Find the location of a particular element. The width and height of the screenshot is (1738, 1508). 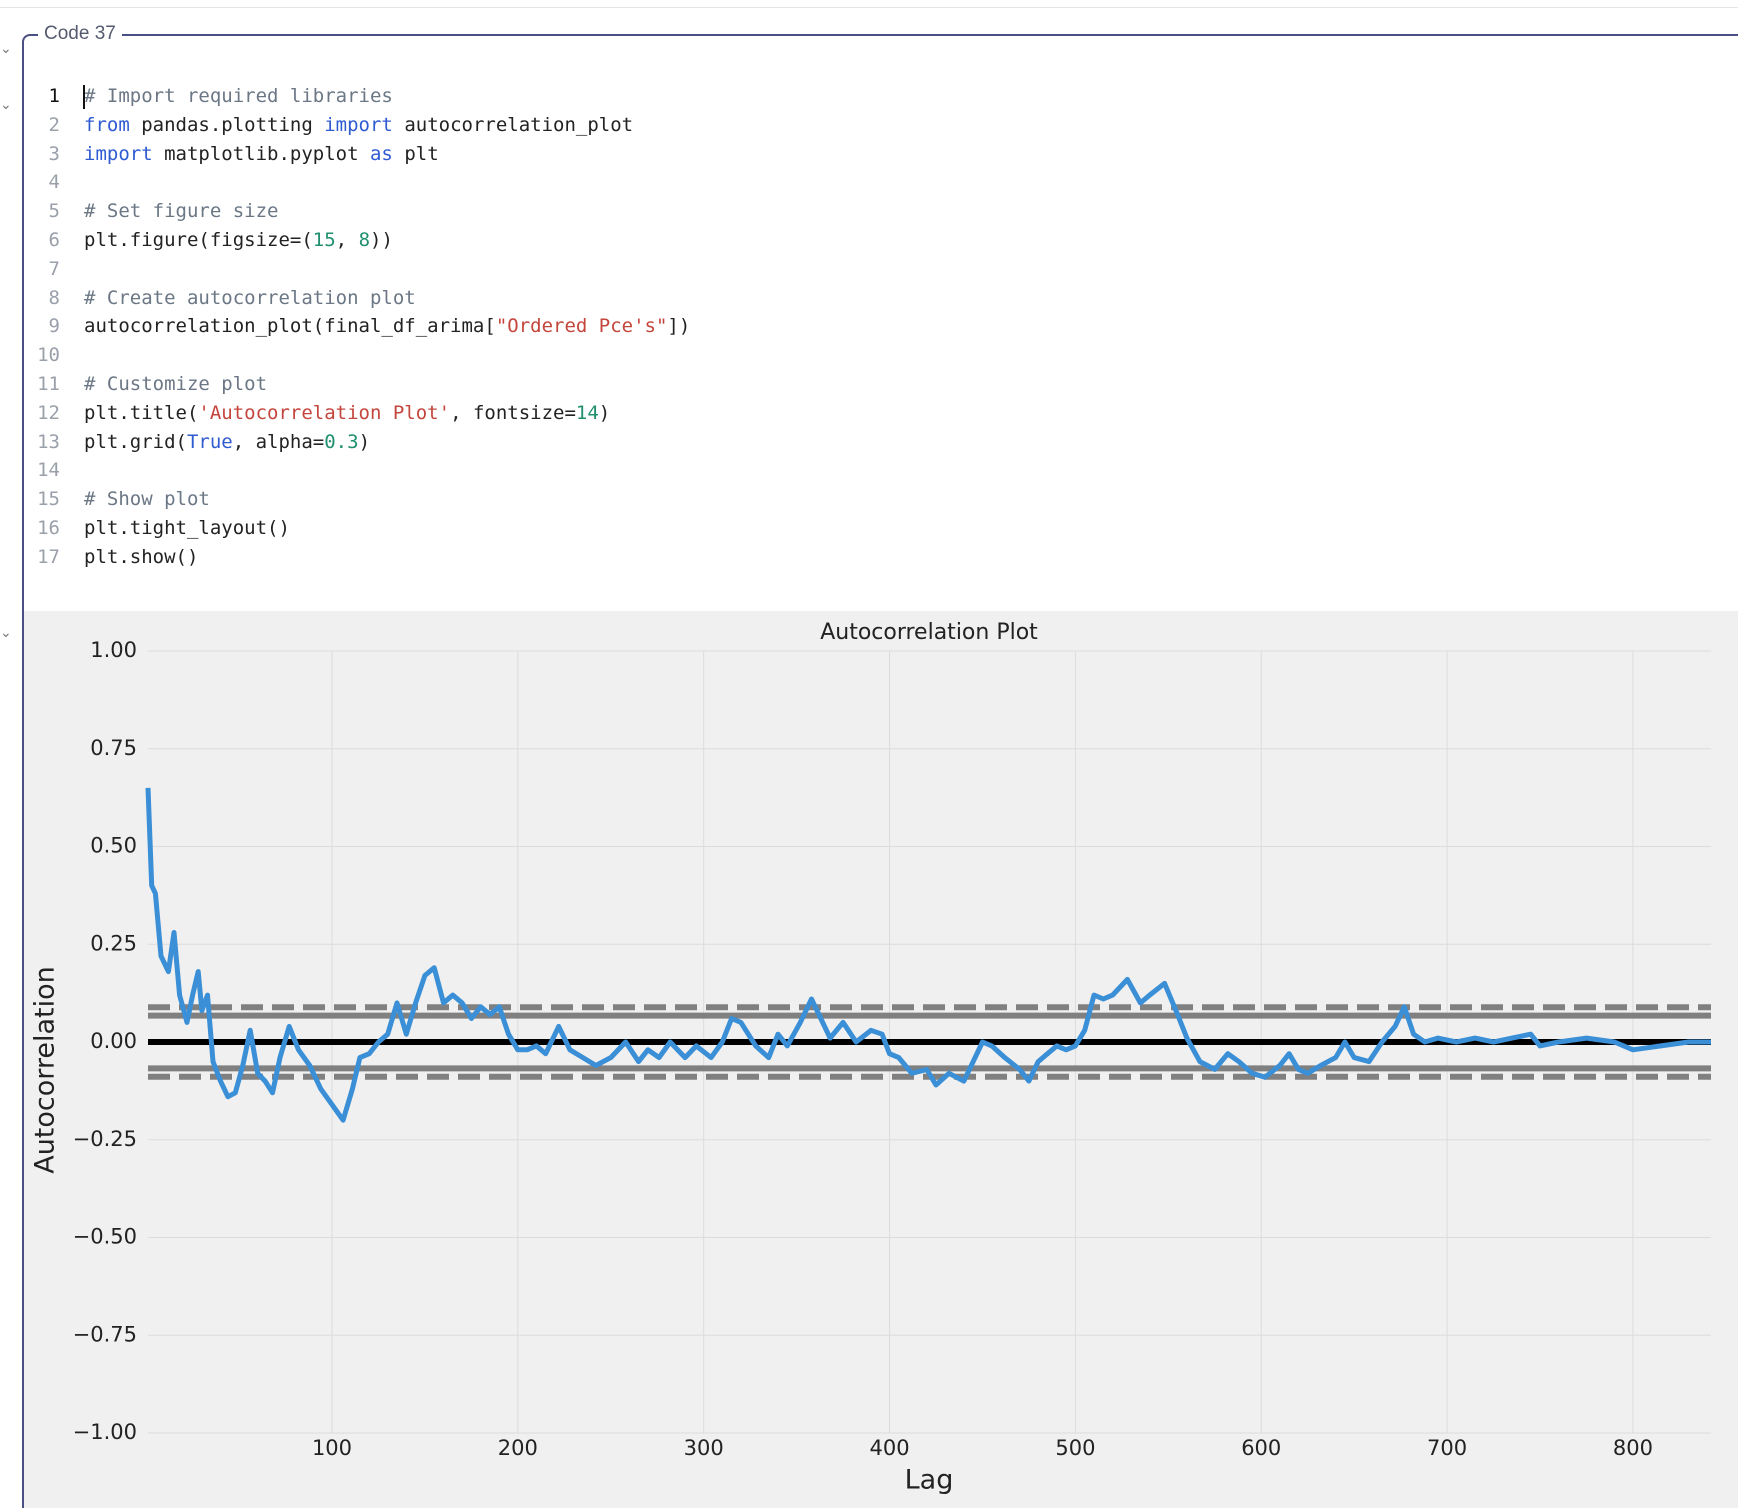

line-number: 10 is located at coordinates (48, 355).